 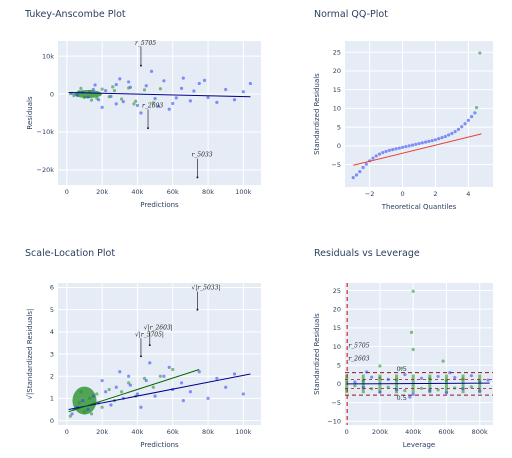 I want to click on x-tick-label: 200k, so click(x=380, y=432).